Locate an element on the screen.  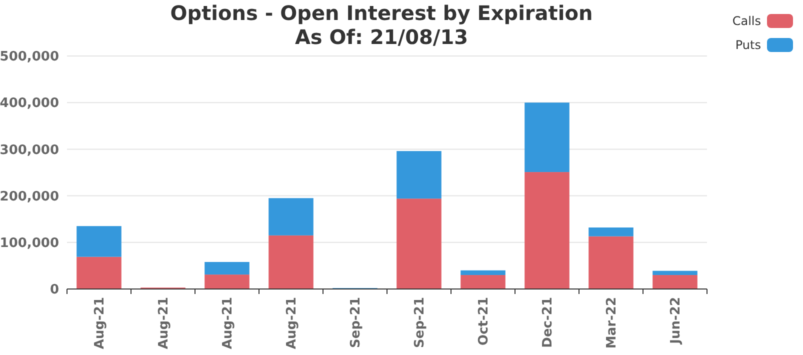
x-tick-label: Oct-21 is located at coordinates (484, 321).